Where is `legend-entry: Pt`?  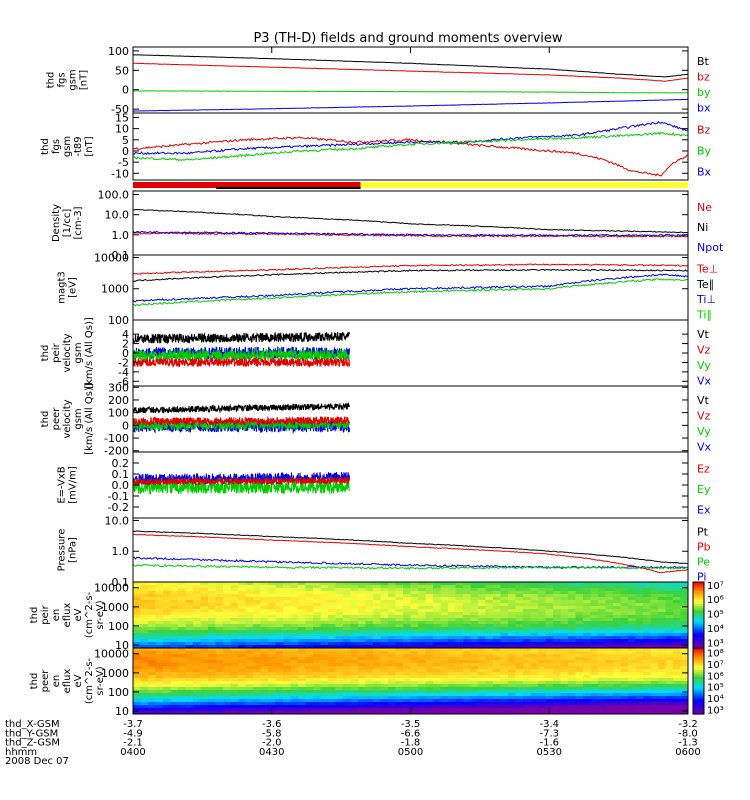 legend-entry: Pt is located at coordinates (703, 532).